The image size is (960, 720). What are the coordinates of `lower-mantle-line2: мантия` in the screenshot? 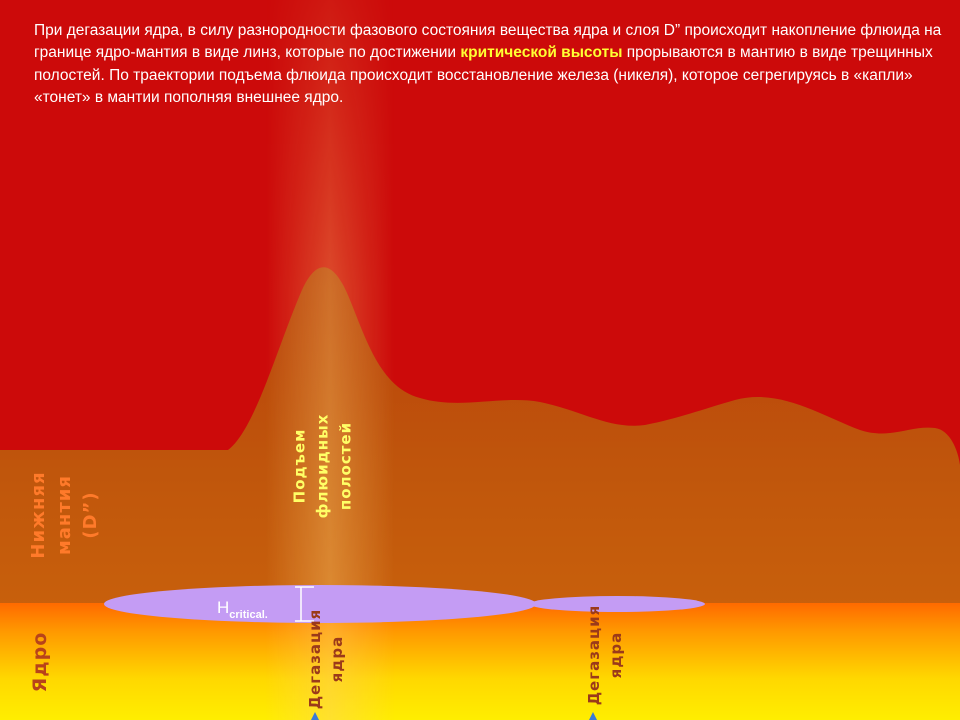 It's located at (64, 515).